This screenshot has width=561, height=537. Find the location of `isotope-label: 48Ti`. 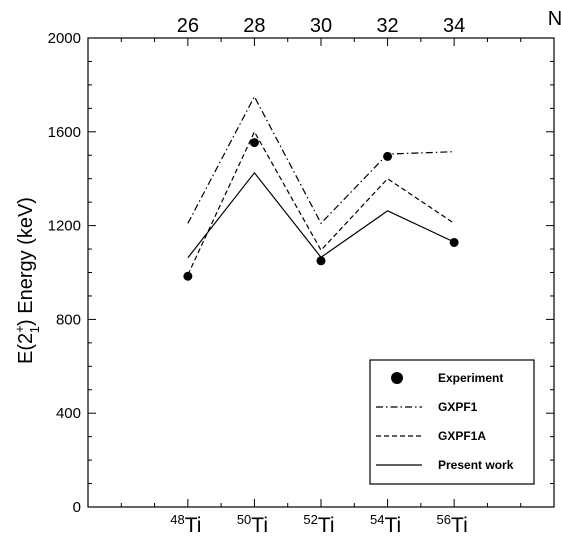

isotope-label: 48Ti is located at coordinates (185, 524).